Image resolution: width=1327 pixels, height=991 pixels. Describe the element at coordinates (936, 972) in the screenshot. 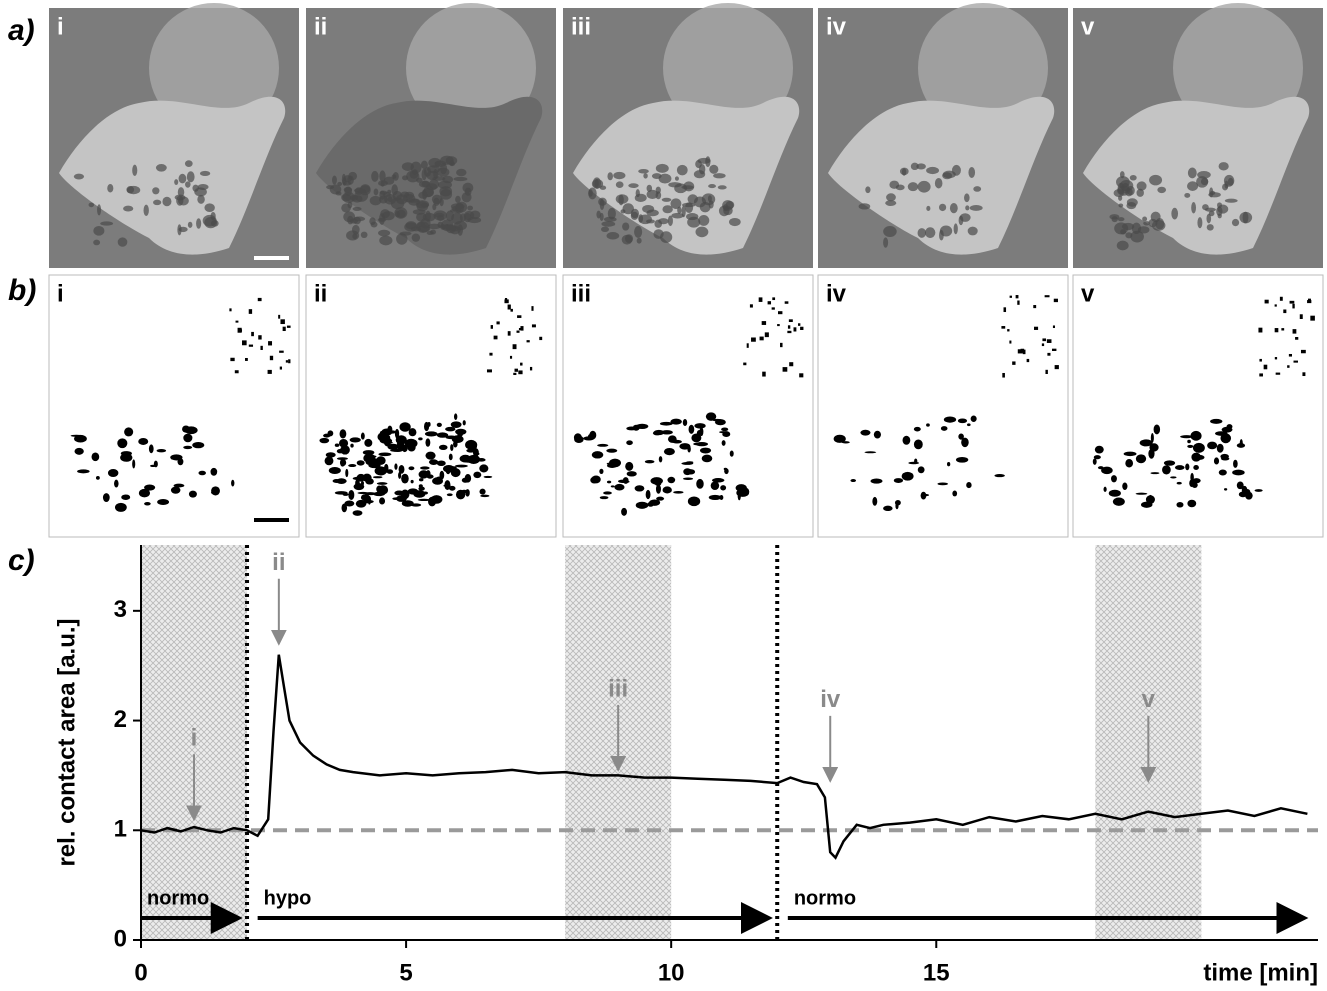

I see `x-tick-label: 15` at that location.